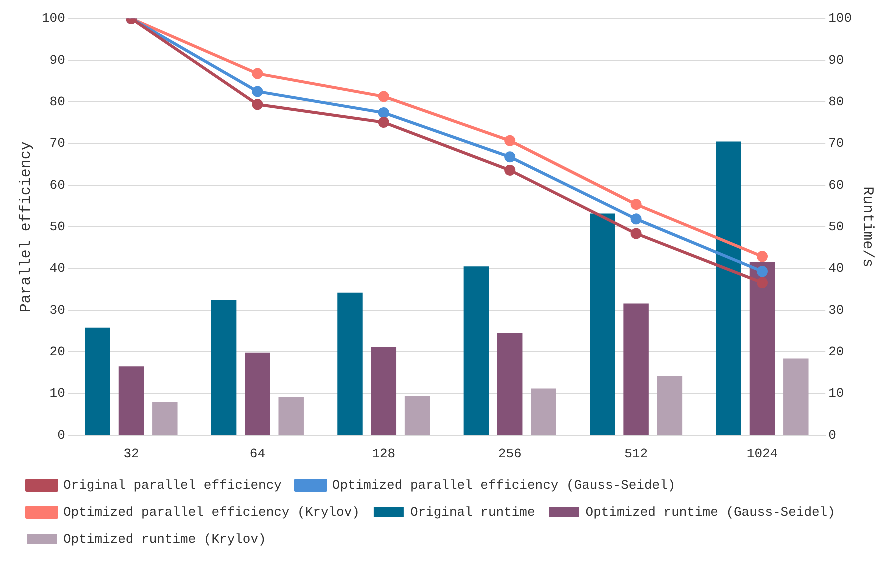  I want to click on y-tick-label: 60, so click(58, 185).